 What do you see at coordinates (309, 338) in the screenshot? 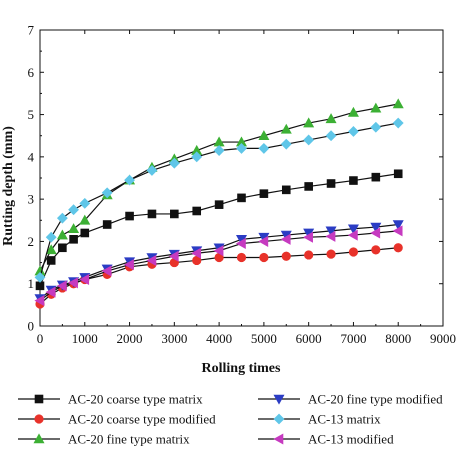
I see `x-tick-label: 6000` at bounding box center [309, 338].